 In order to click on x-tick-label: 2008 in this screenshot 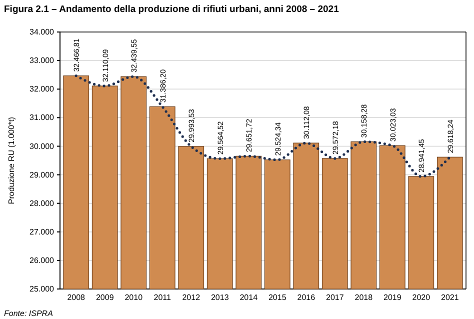, I will do `click(76, 297)`.